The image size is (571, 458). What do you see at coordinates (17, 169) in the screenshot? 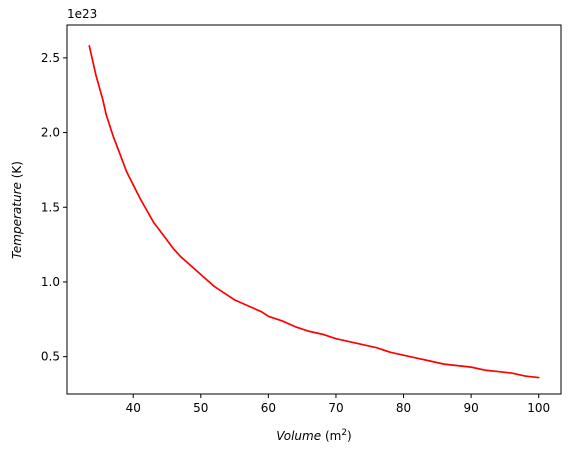
I see `y-axis-label-unit: (K)` at bounding box center [17, 169].